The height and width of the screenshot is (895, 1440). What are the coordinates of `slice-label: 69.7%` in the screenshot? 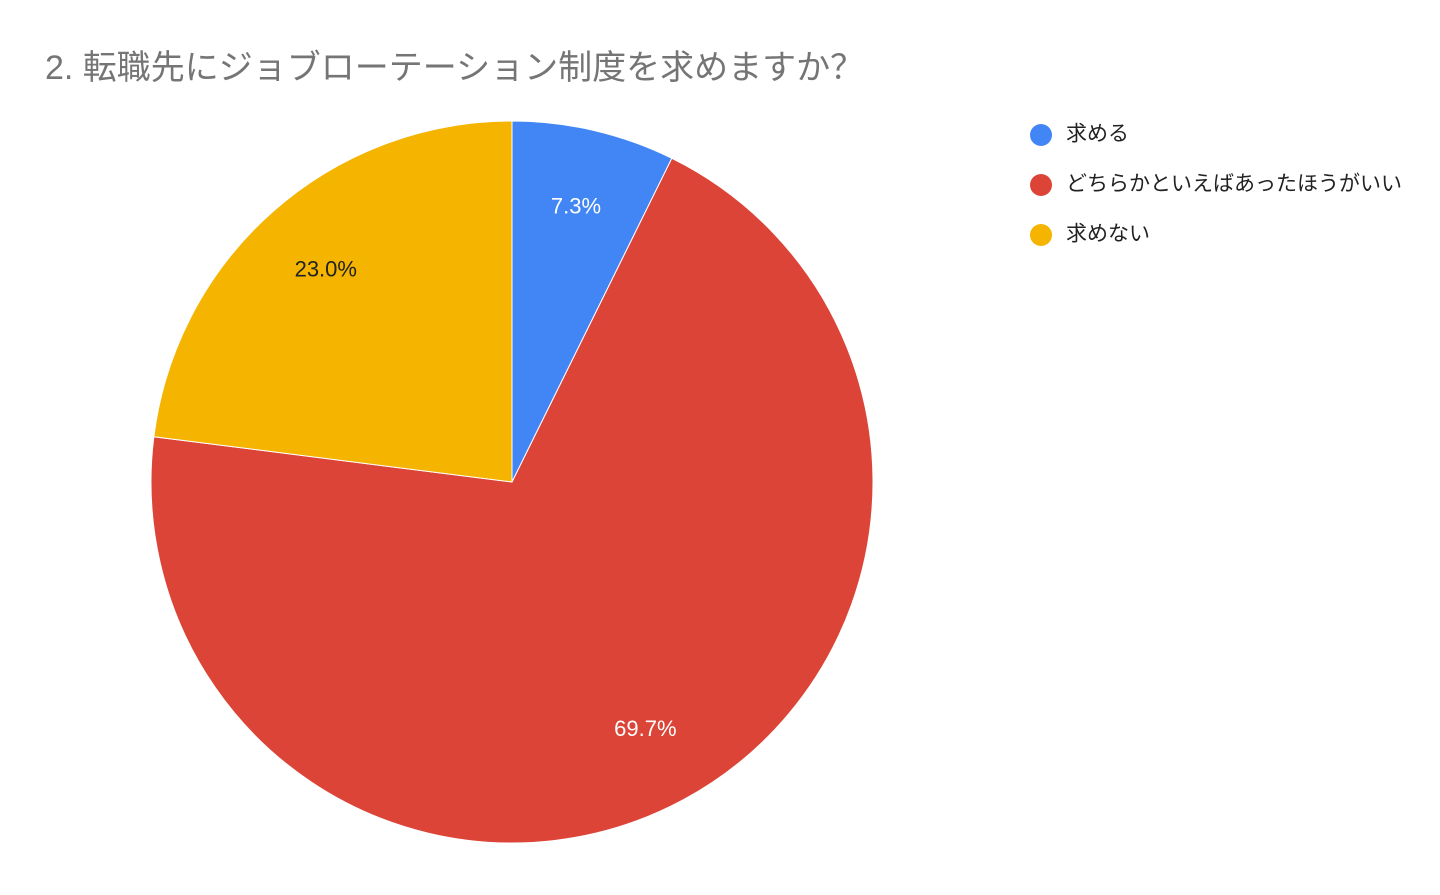 It's located at (645, 728).